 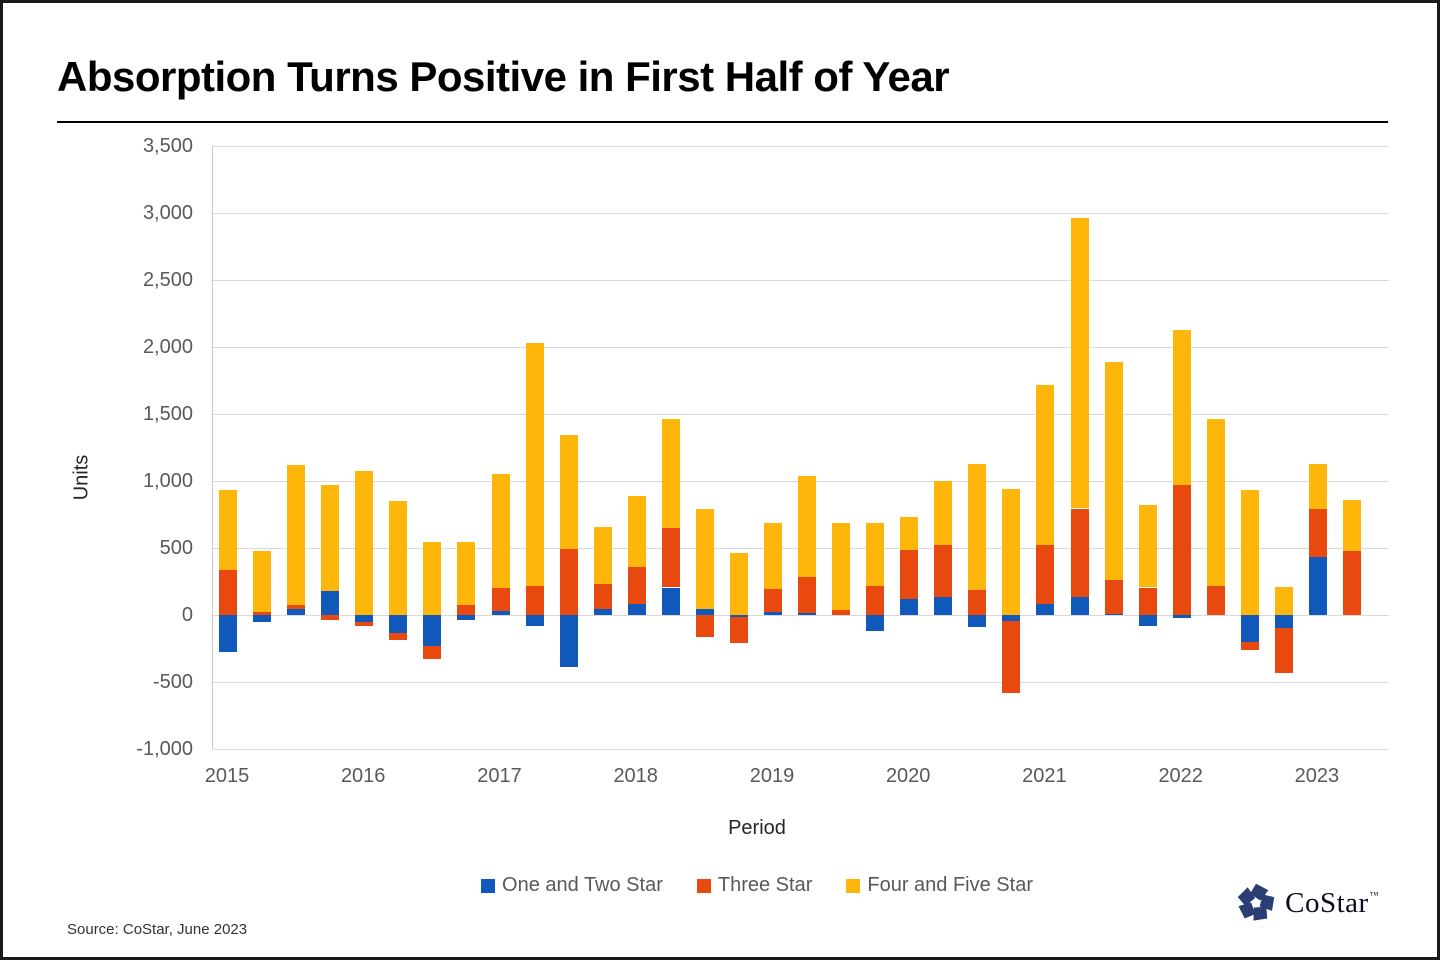 I want to click on bar-2021-q3-one-and-two-star, so click(x=1113, y=614).